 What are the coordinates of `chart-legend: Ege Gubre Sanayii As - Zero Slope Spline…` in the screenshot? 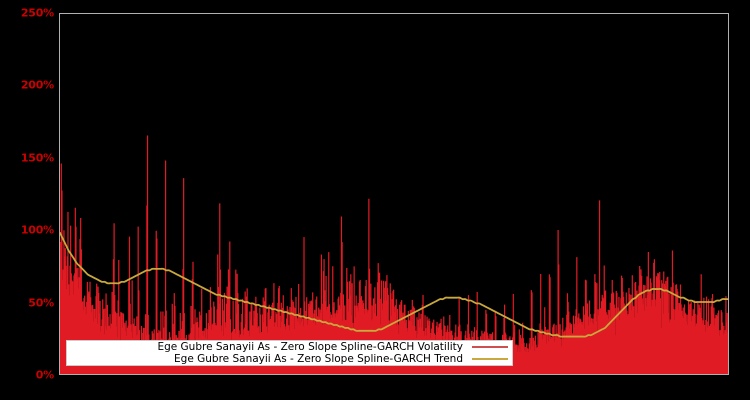 It's located at (289, 353).